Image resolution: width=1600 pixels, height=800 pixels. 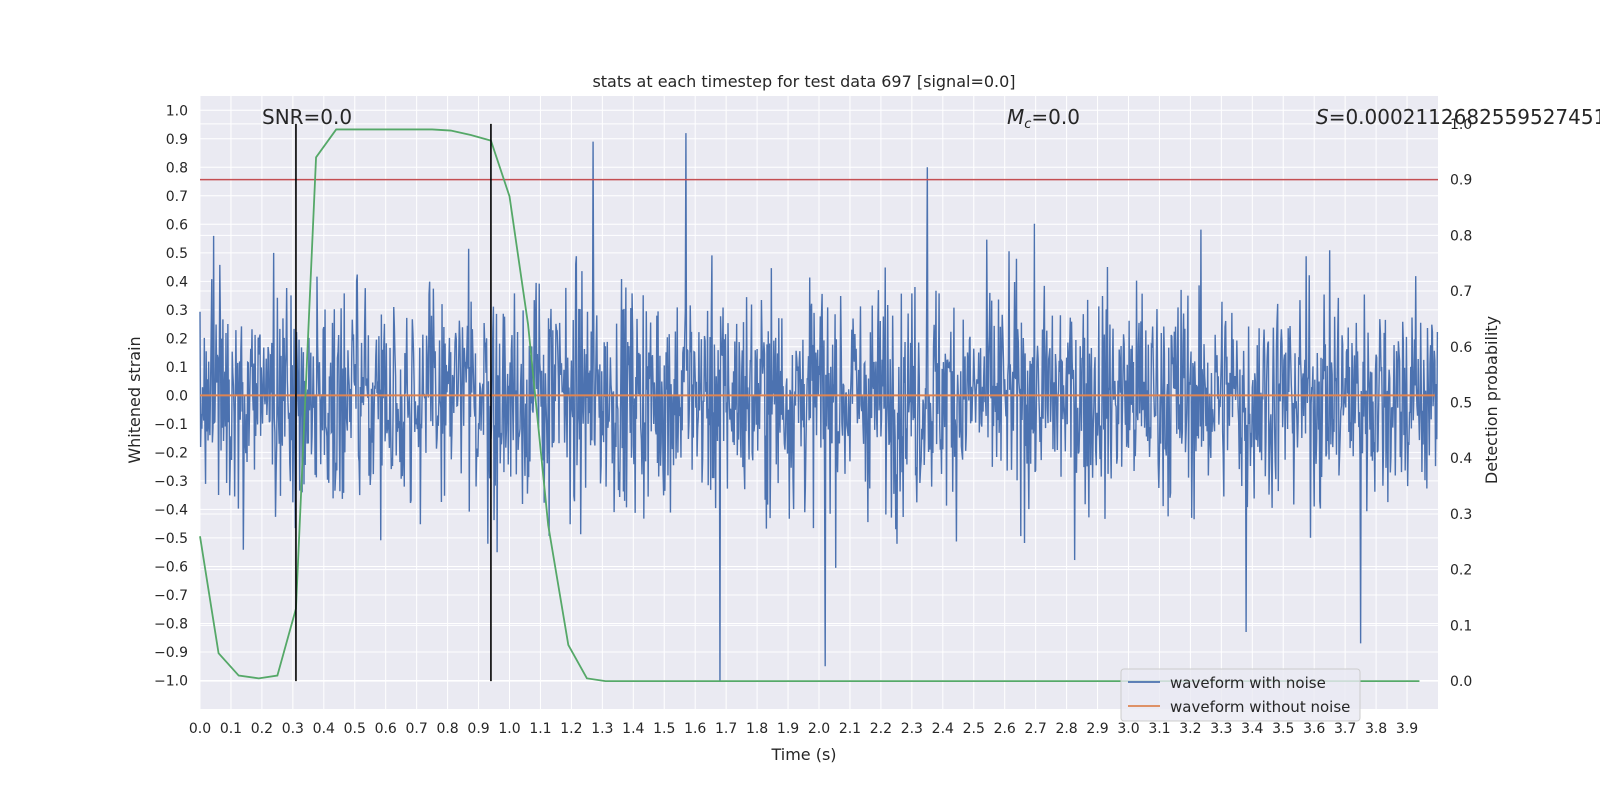 What do you see at coordinates (1190, 729) in the screenshot?
I see `x-tick-label: 3.2` at bounding box center [1190, 729].